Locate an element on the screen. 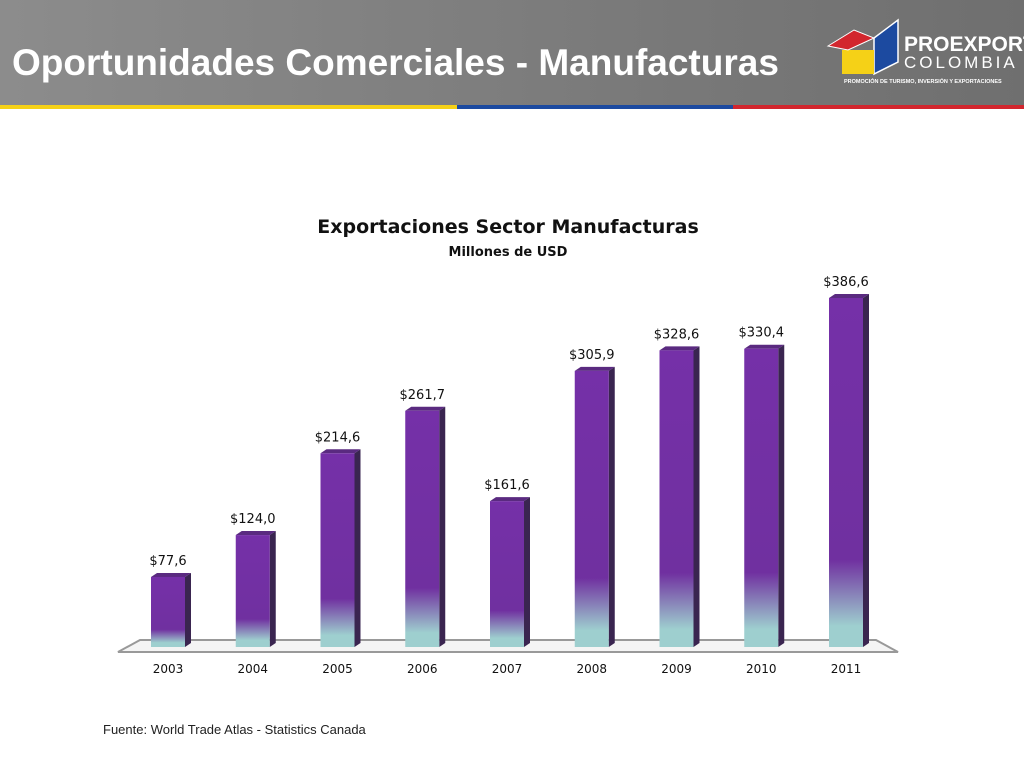 This screenshot has height=768, width=1024. x-tick-label: 2004 is located at coordinates (252, 669).